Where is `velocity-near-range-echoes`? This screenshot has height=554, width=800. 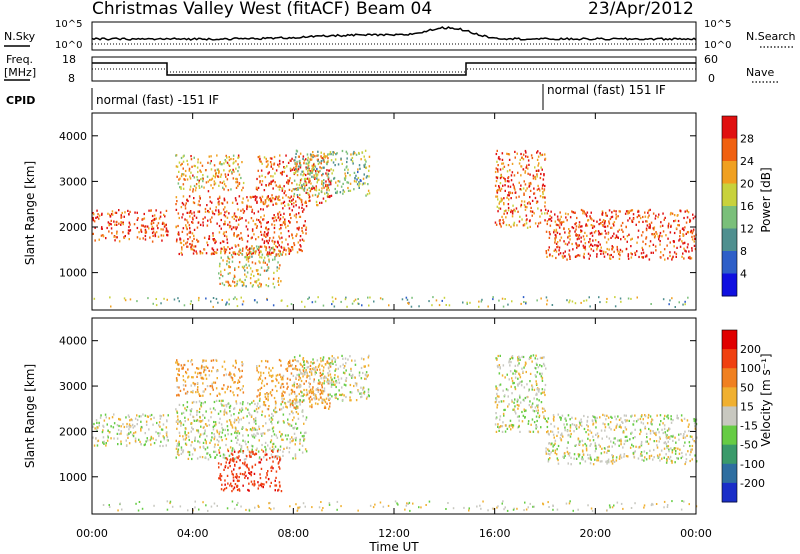
velocity-near-range-echoes is located at coordinates (400, 506).